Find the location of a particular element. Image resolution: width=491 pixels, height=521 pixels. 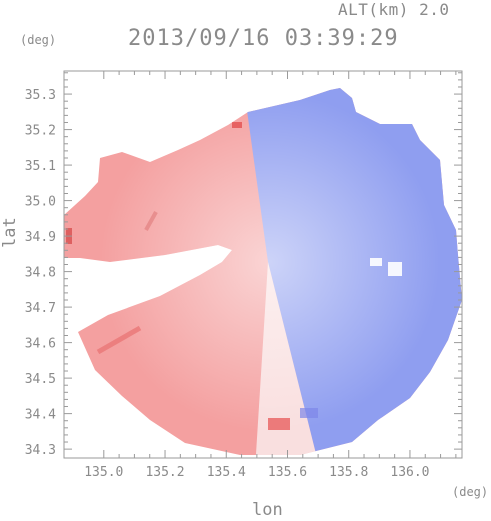

x-tick-label: 135.4 is located at coordinates (226, 472).